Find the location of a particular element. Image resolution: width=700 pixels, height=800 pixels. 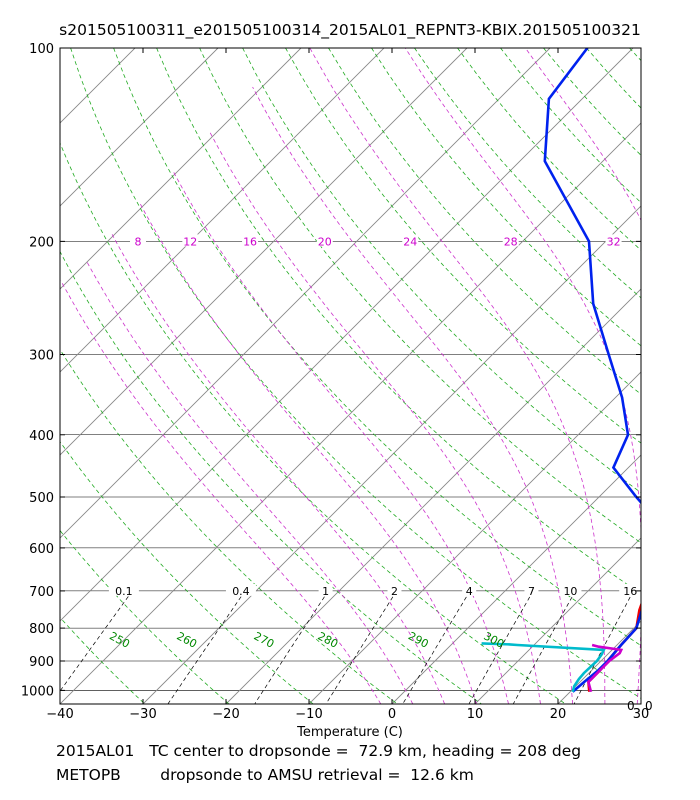

x-tick-label: −40 is located at coordinates (59, 714).